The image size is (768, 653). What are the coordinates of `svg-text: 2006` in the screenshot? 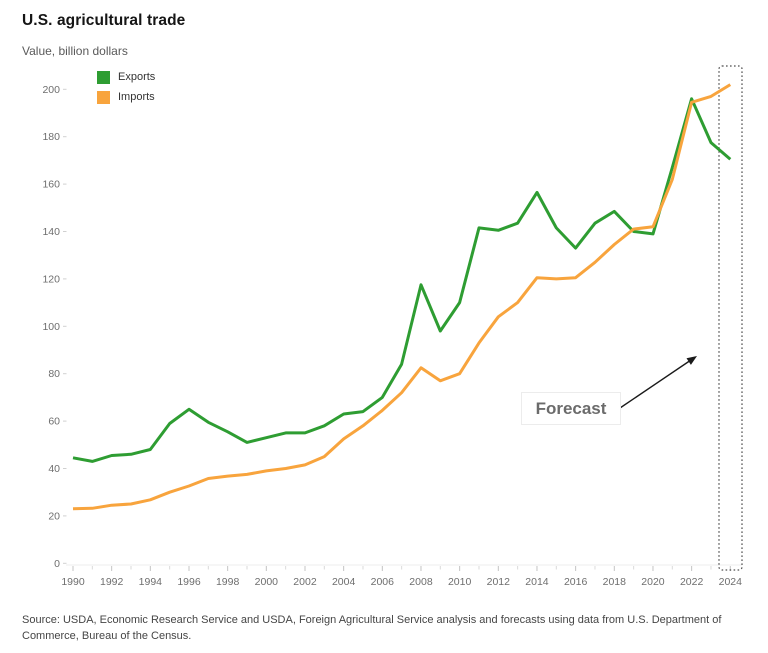 It's located at (383, 582).